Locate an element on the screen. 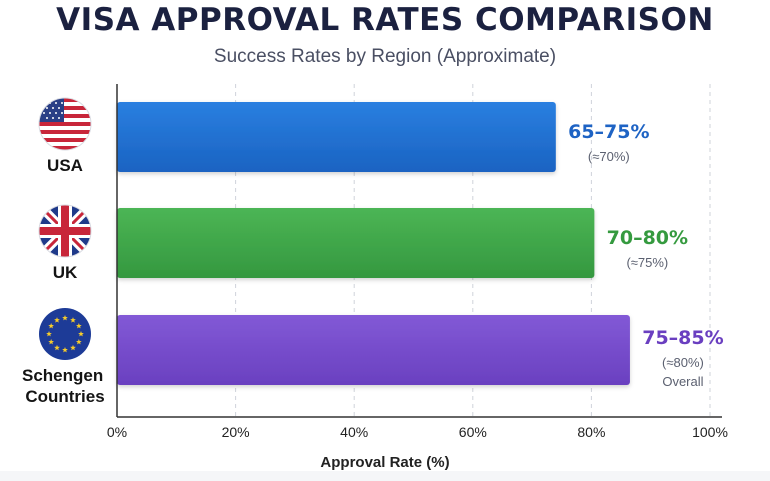  x-tick-label: 0% is located at coordinates (117, 432).